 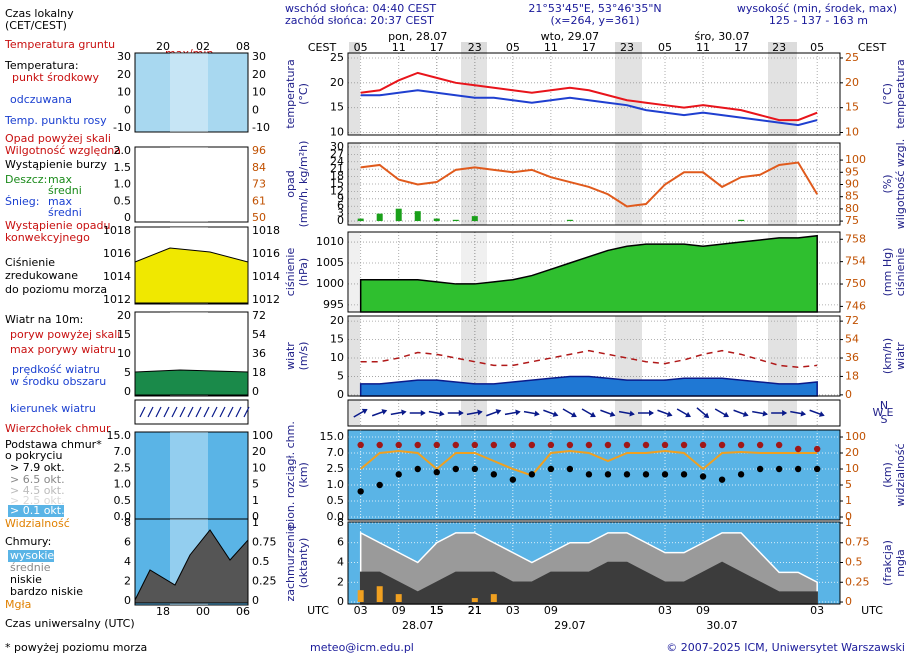 I want to click on y-tick-label: 6, so click(x=340, y=205).